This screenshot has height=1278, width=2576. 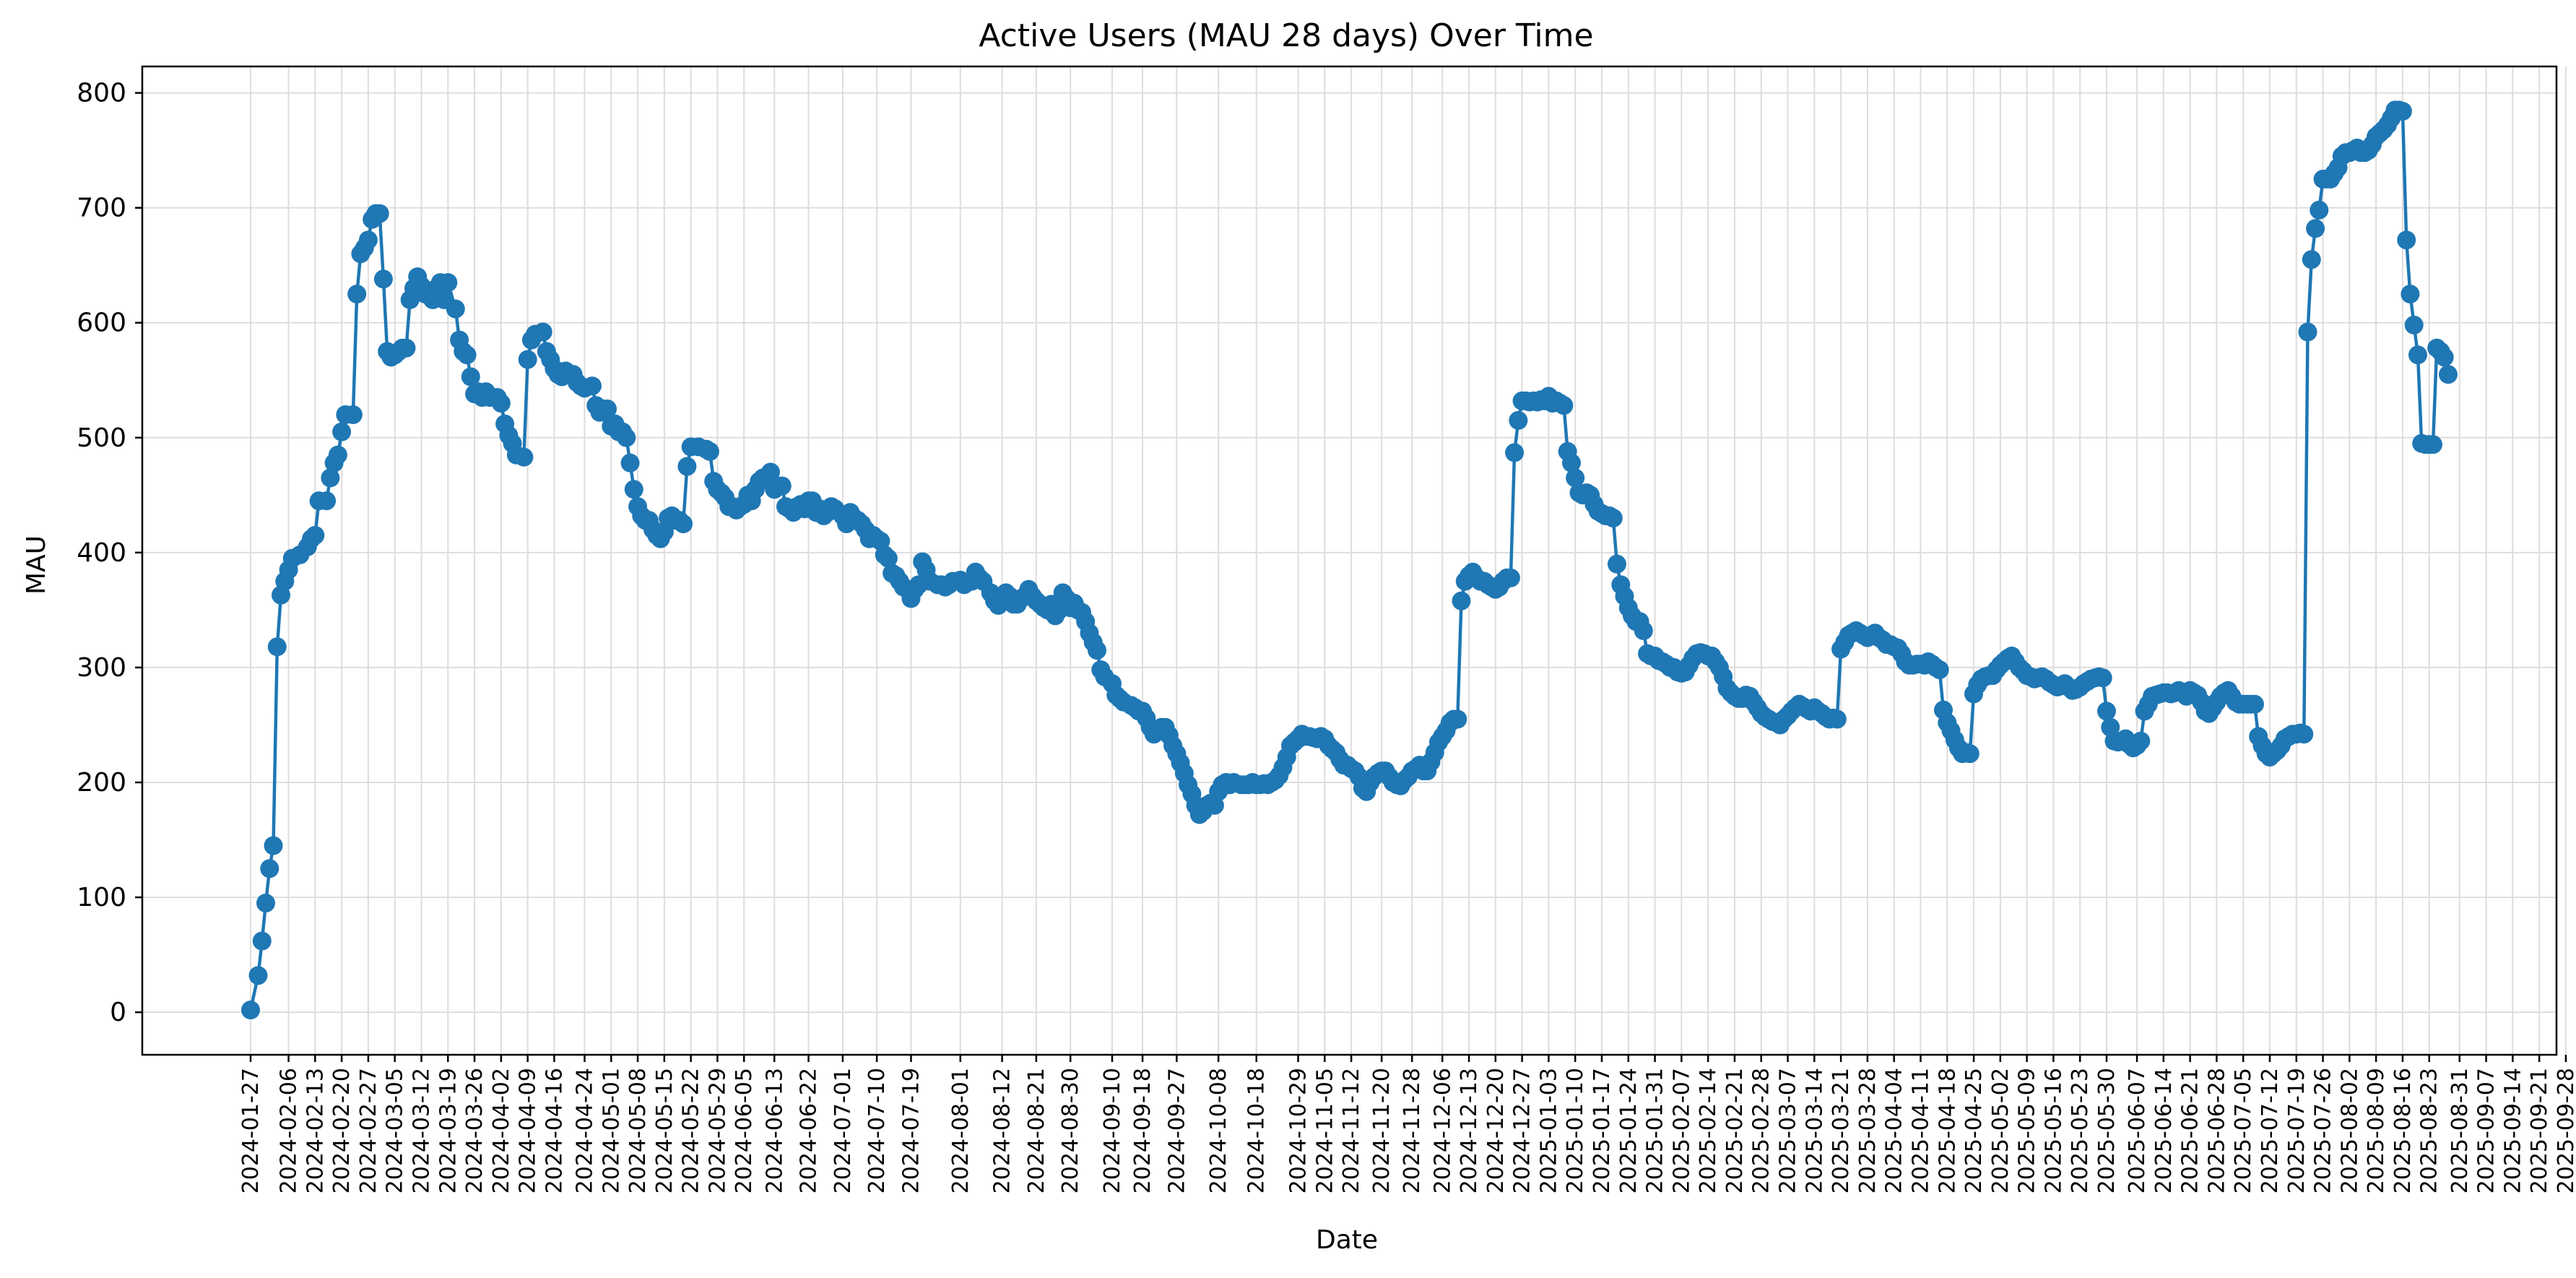 What do you see at coordinates (744, 1130) in the screenshot?
I see `x-tick-label: 2024-06-05` at bounding box center [744, 1130].